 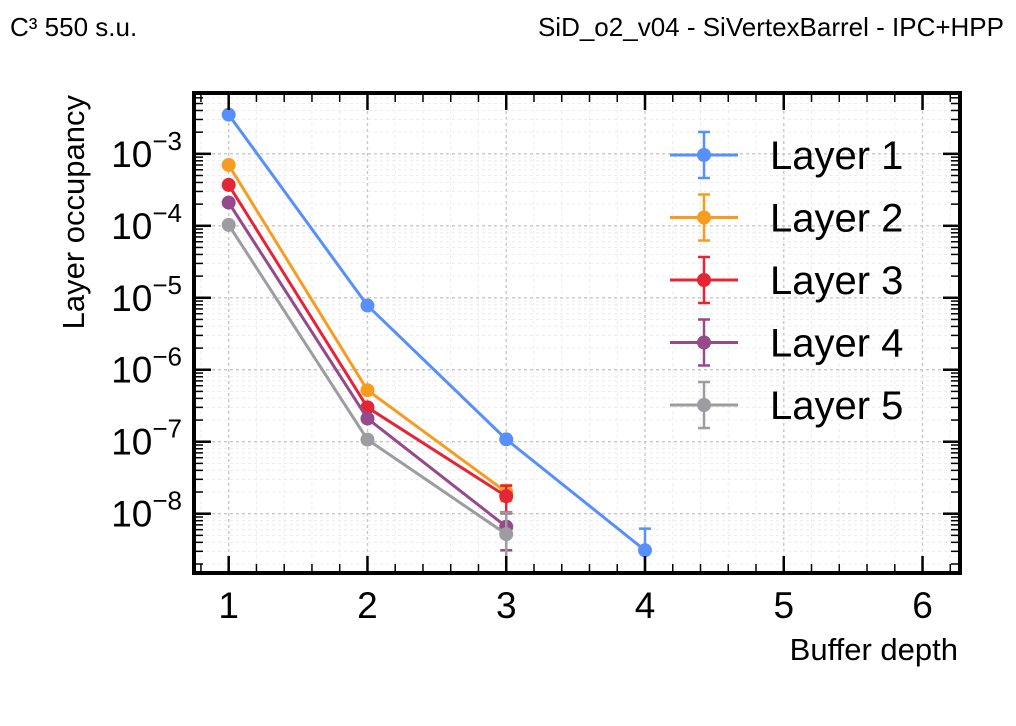 What do you see at coordinates (146, 510) in the screenshot?
I see `y-tick-label: 10⁻⁸` at bounding box center [146, 510].